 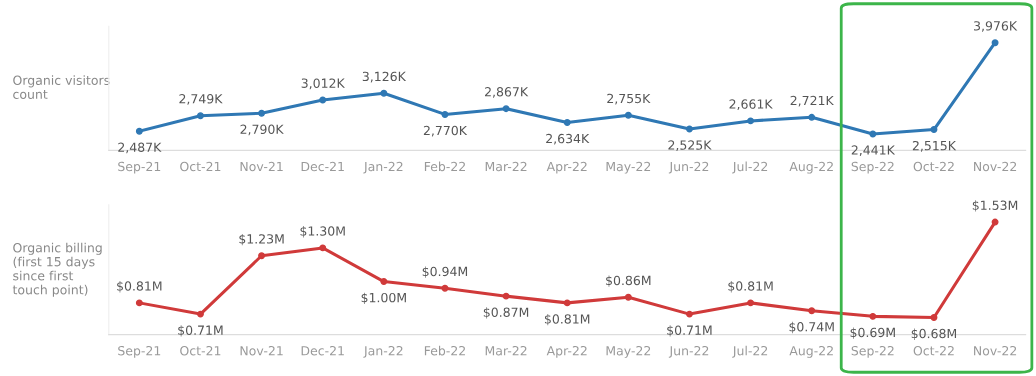 I want to click on data-label: $1.30M, so click(x=322, y=232).